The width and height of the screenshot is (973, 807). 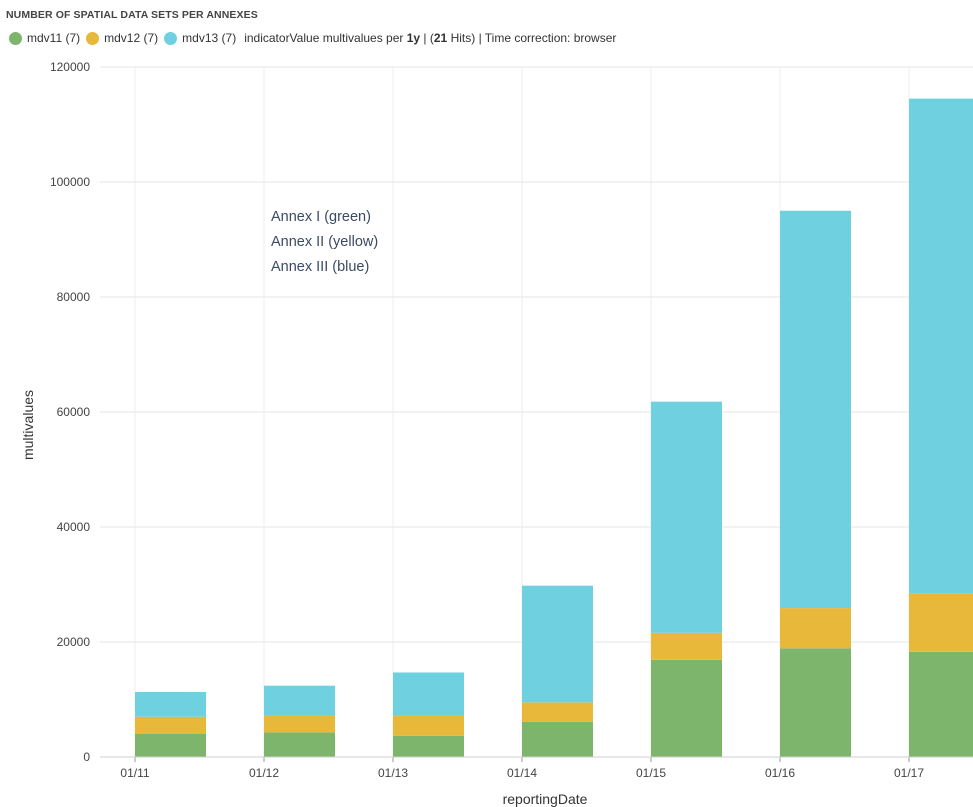 I want to click on y-tick-label: 80000, so click(x=74, y=297).